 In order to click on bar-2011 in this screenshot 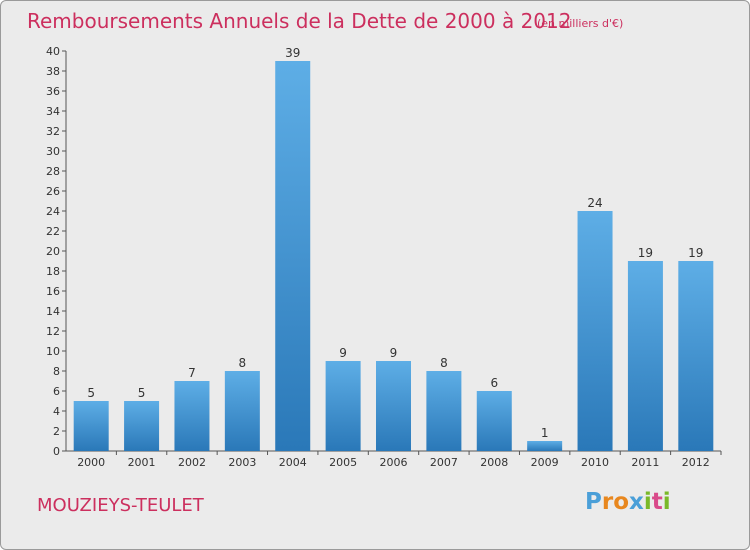, I will do `click(645, 356)`.